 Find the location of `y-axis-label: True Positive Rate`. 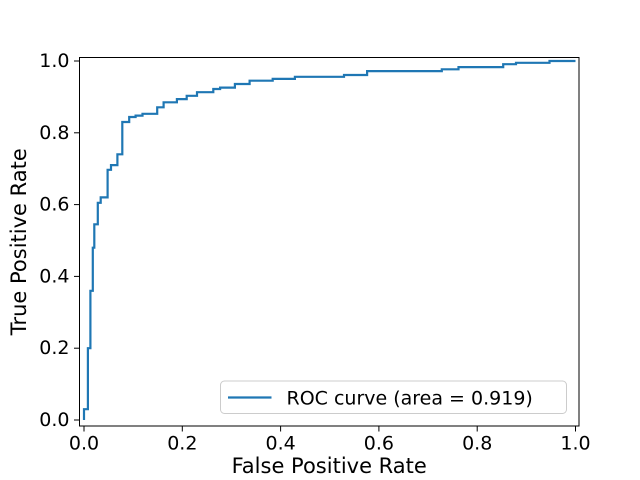

y-axis-label: True Positive Rate is located at coordinates (19, 242).